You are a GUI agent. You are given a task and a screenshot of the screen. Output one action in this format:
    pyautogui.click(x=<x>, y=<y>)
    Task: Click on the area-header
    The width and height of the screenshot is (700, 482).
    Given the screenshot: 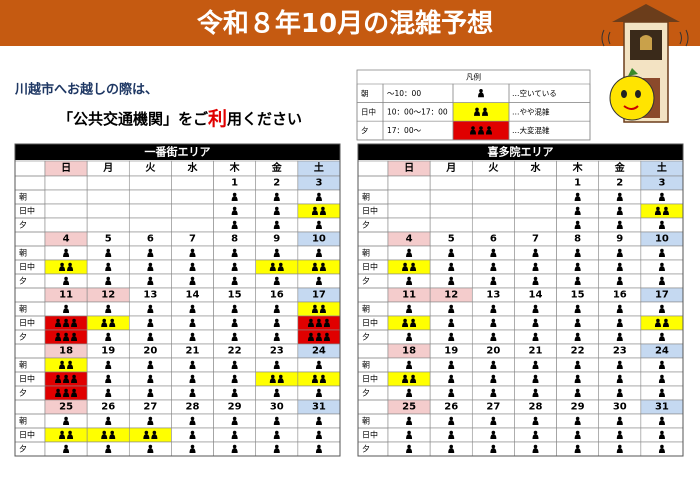 What is the action you would take?
    pyautogui.click(x=520, y=152)
    